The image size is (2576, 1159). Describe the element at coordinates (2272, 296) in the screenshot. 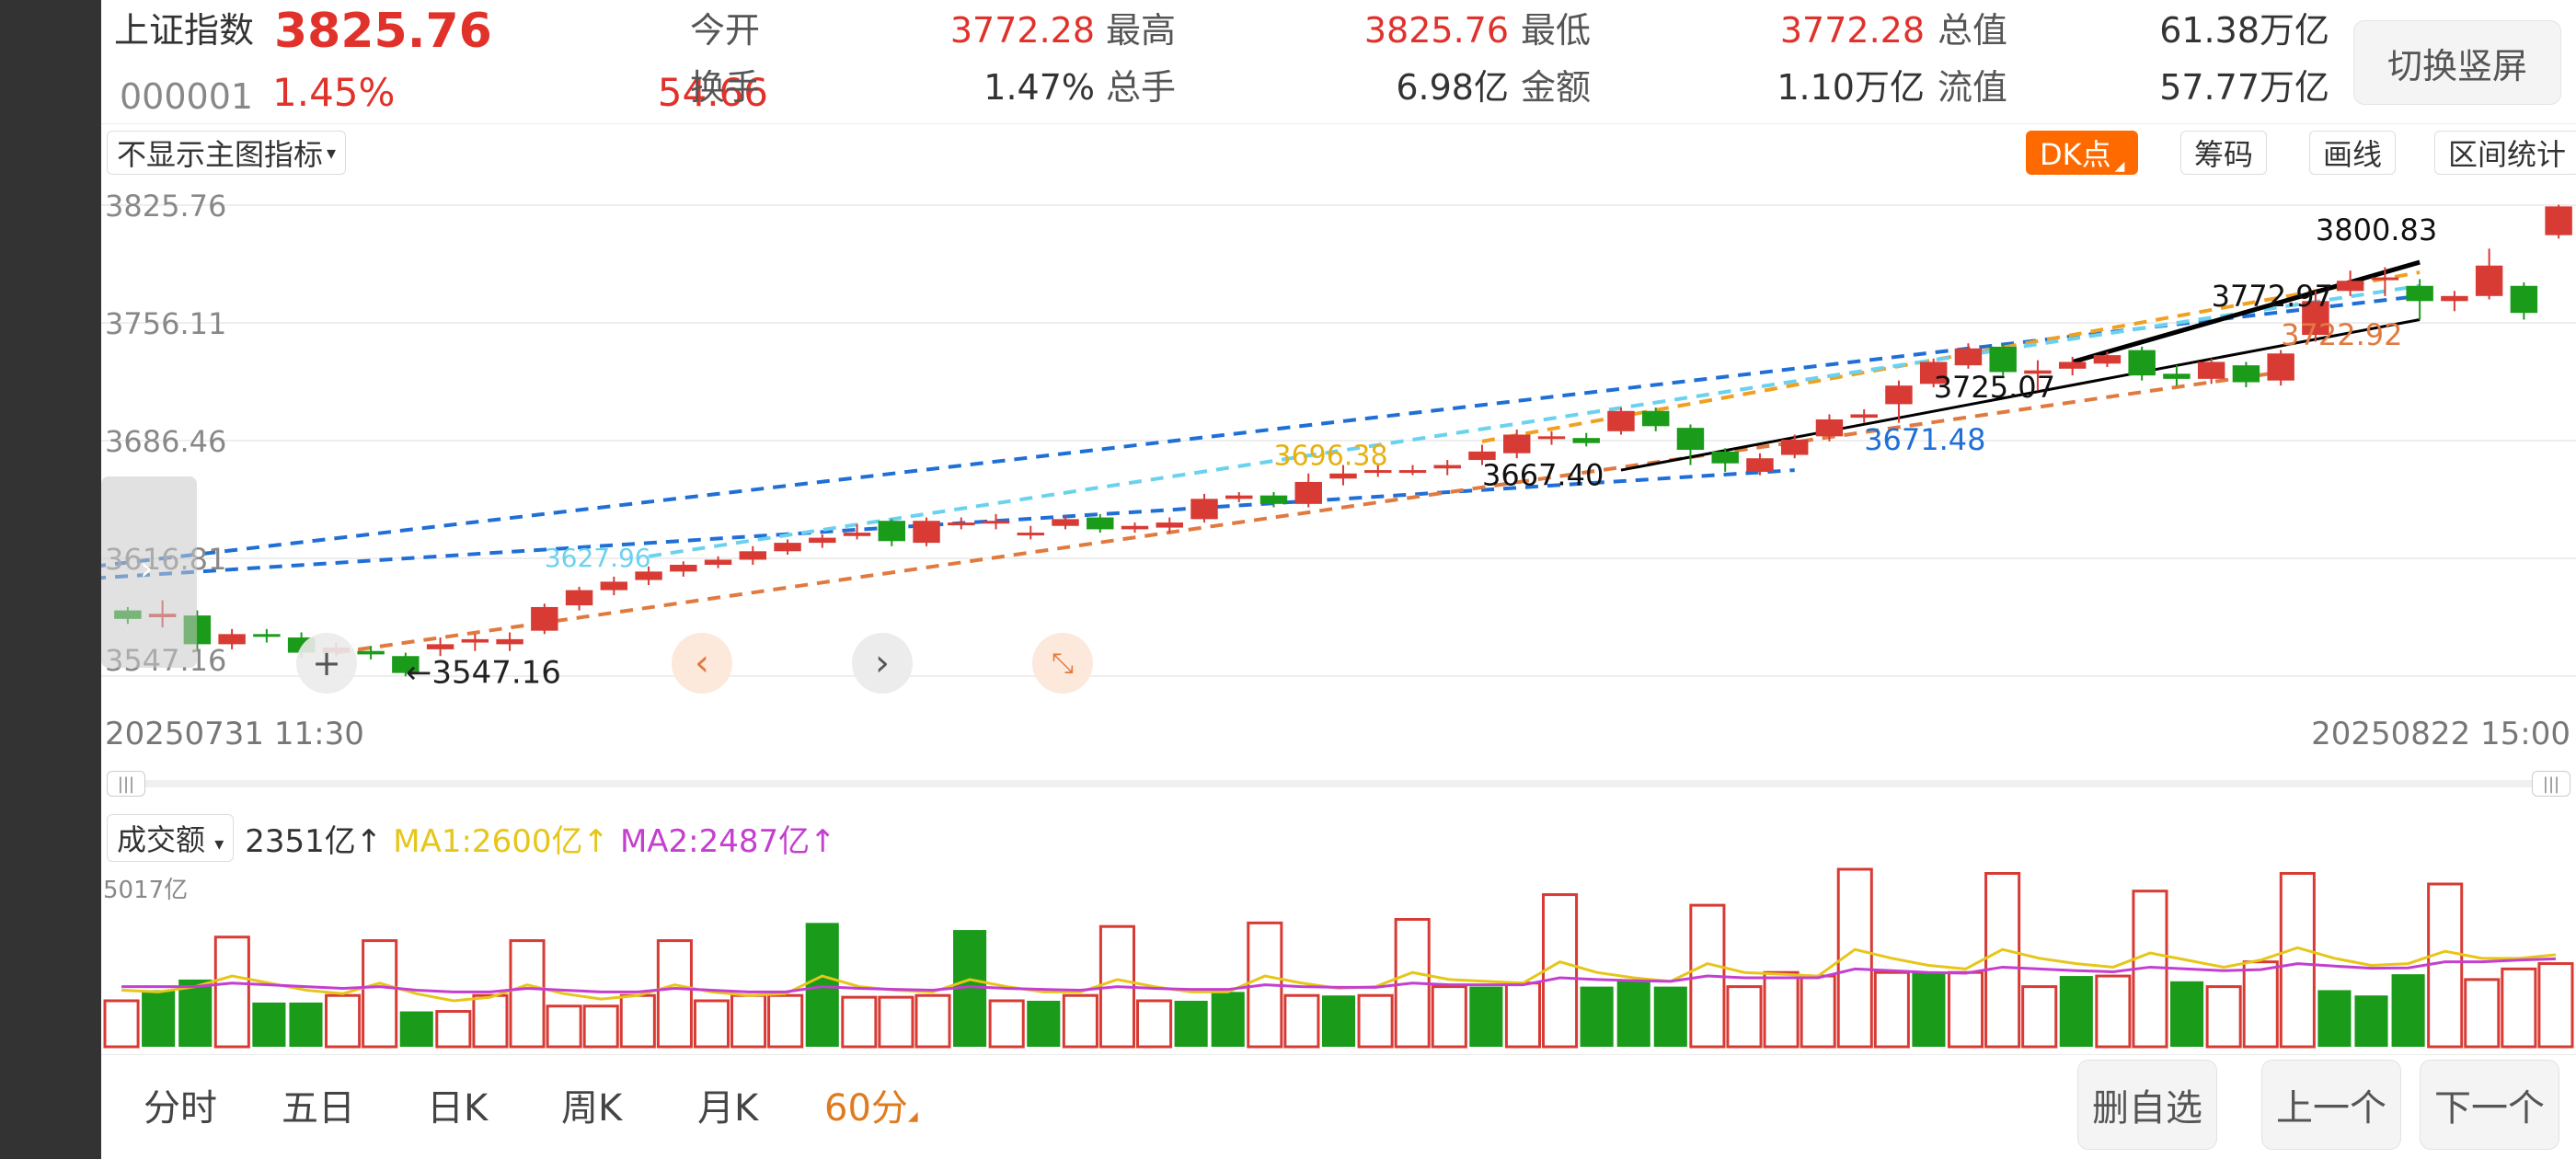

I see `price-annotation: 3772.97` at that location.